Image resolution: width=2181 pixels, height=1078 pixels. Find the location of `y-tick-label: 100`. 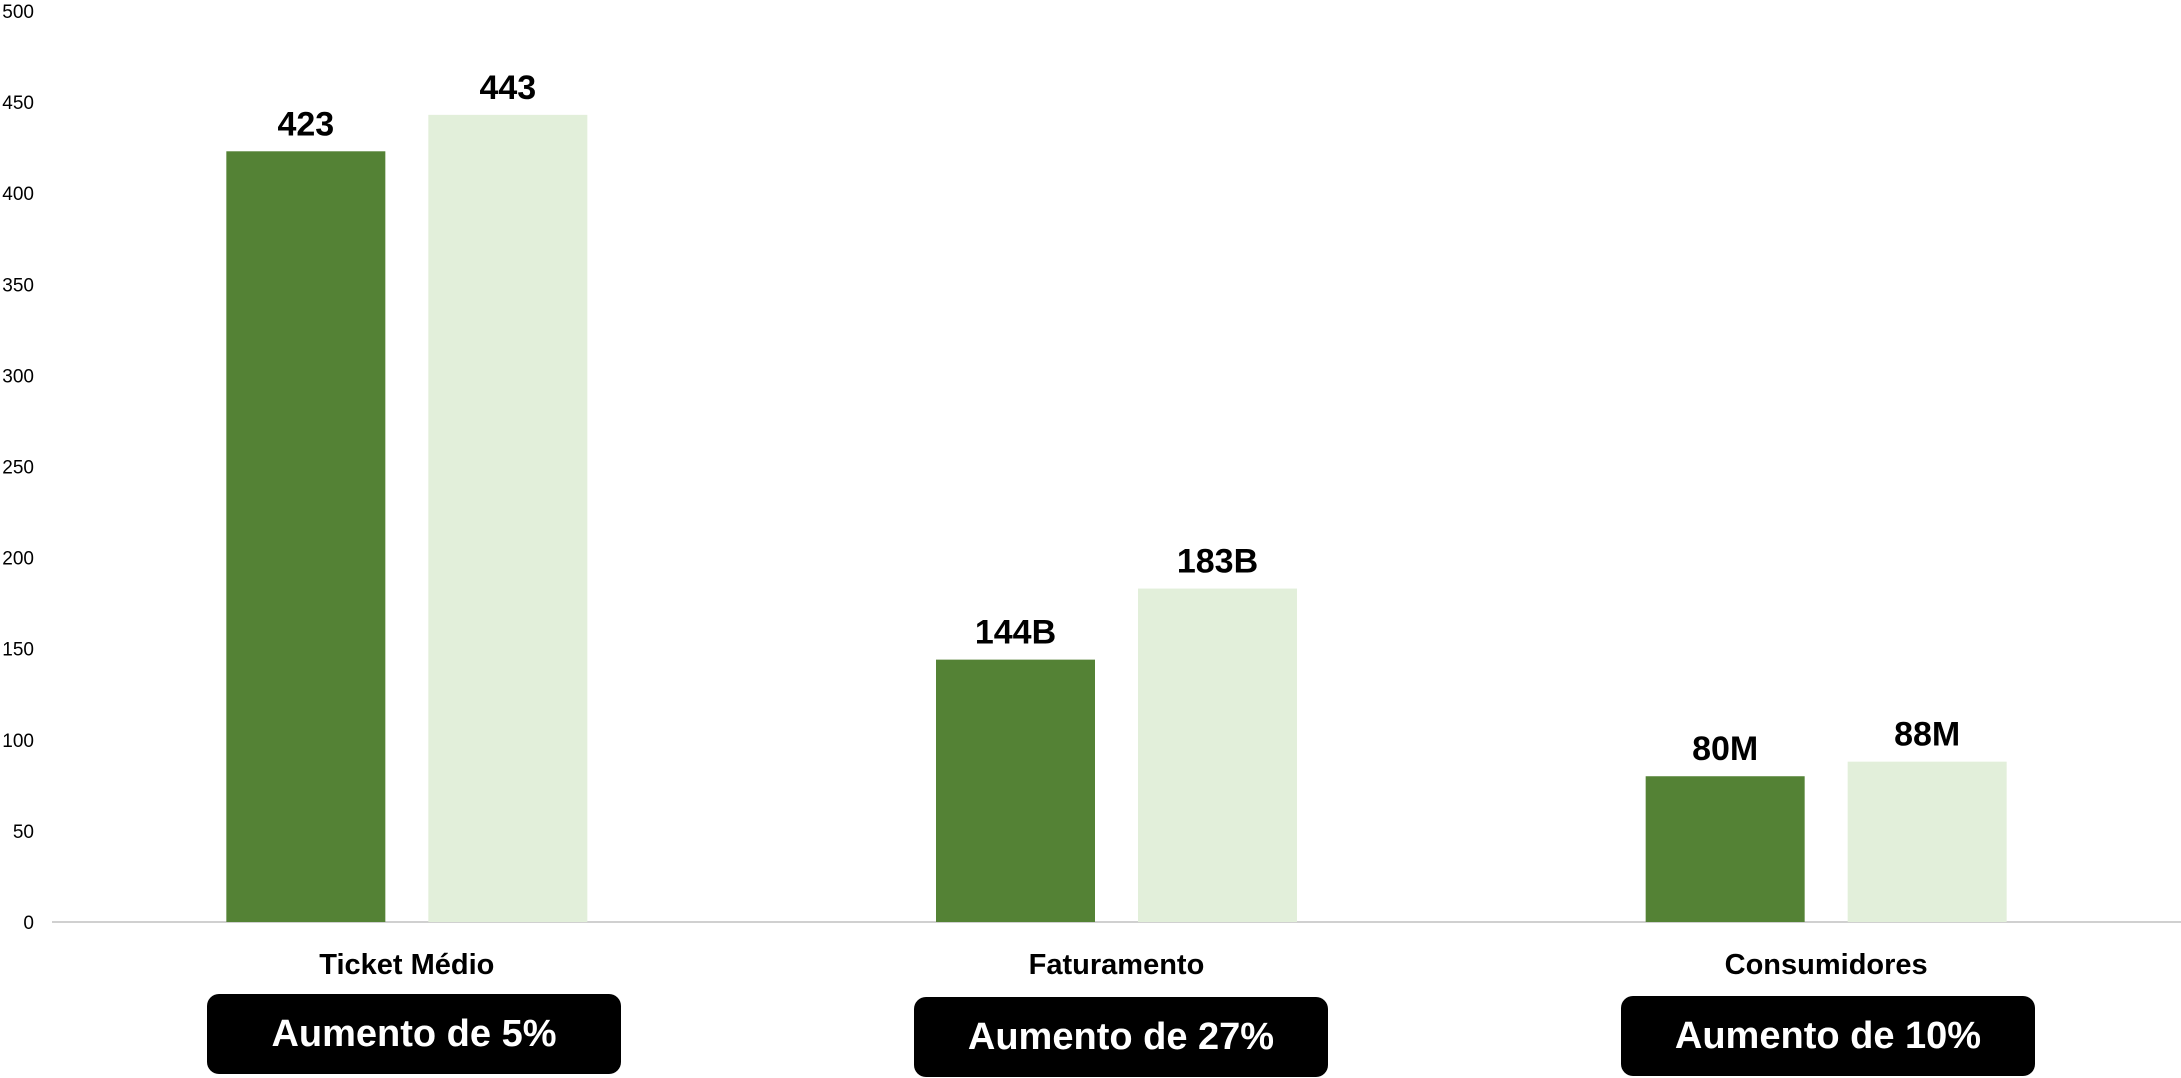

y-tick-label: 100 is located at coordinates (18, 741).